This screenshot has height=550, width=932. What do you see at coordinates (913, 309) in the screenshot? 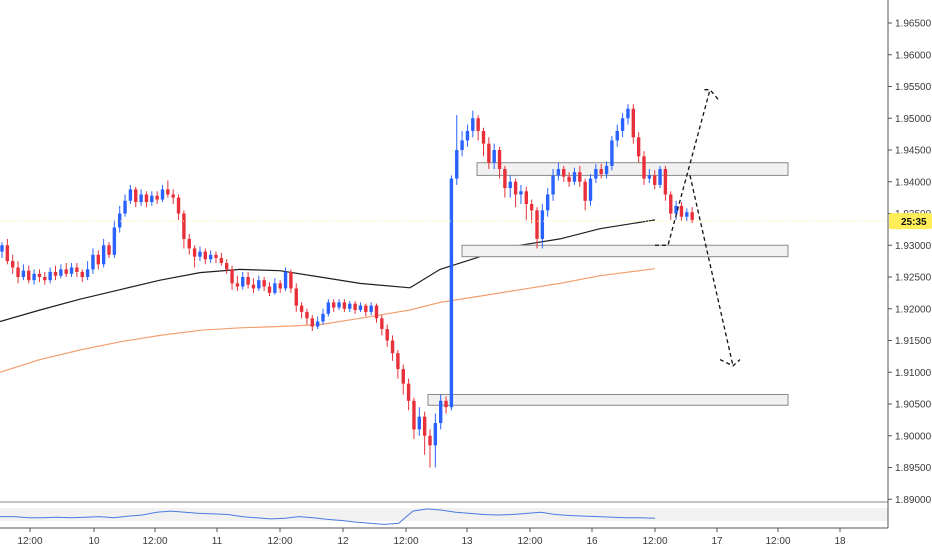
I see `y-tick-label: 1.92000` at bounding box center [913, 309].